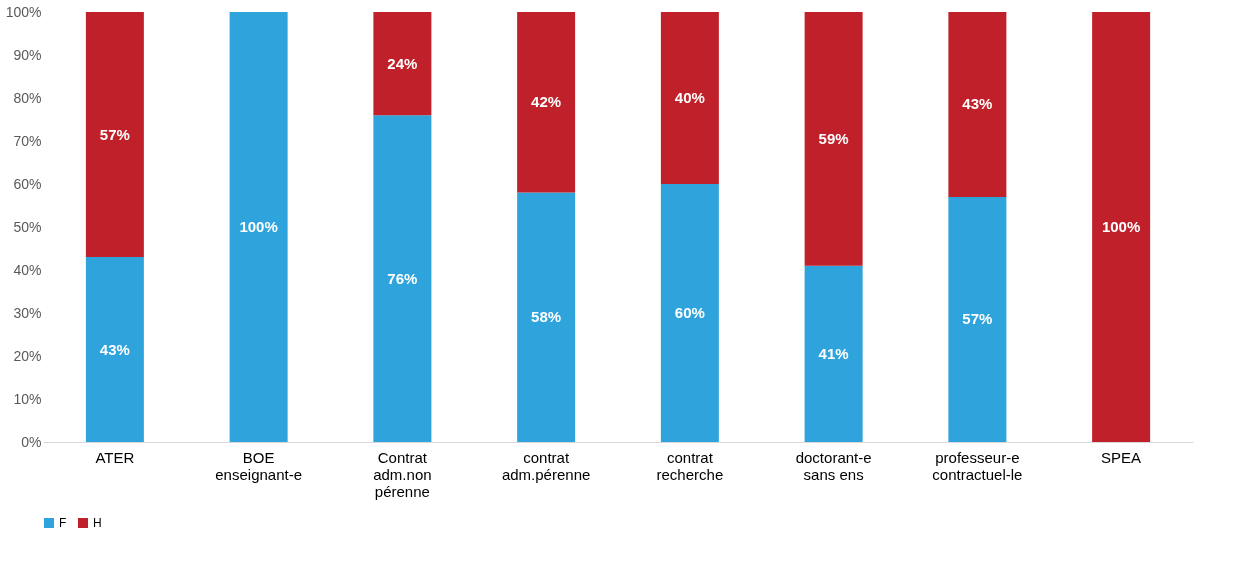 This screenshot has width=1254, height=578. What do you see at coordinates (27, 269) in the screenshot?
I see `y-tick-label: 40%` at bounding box center [27, 269].